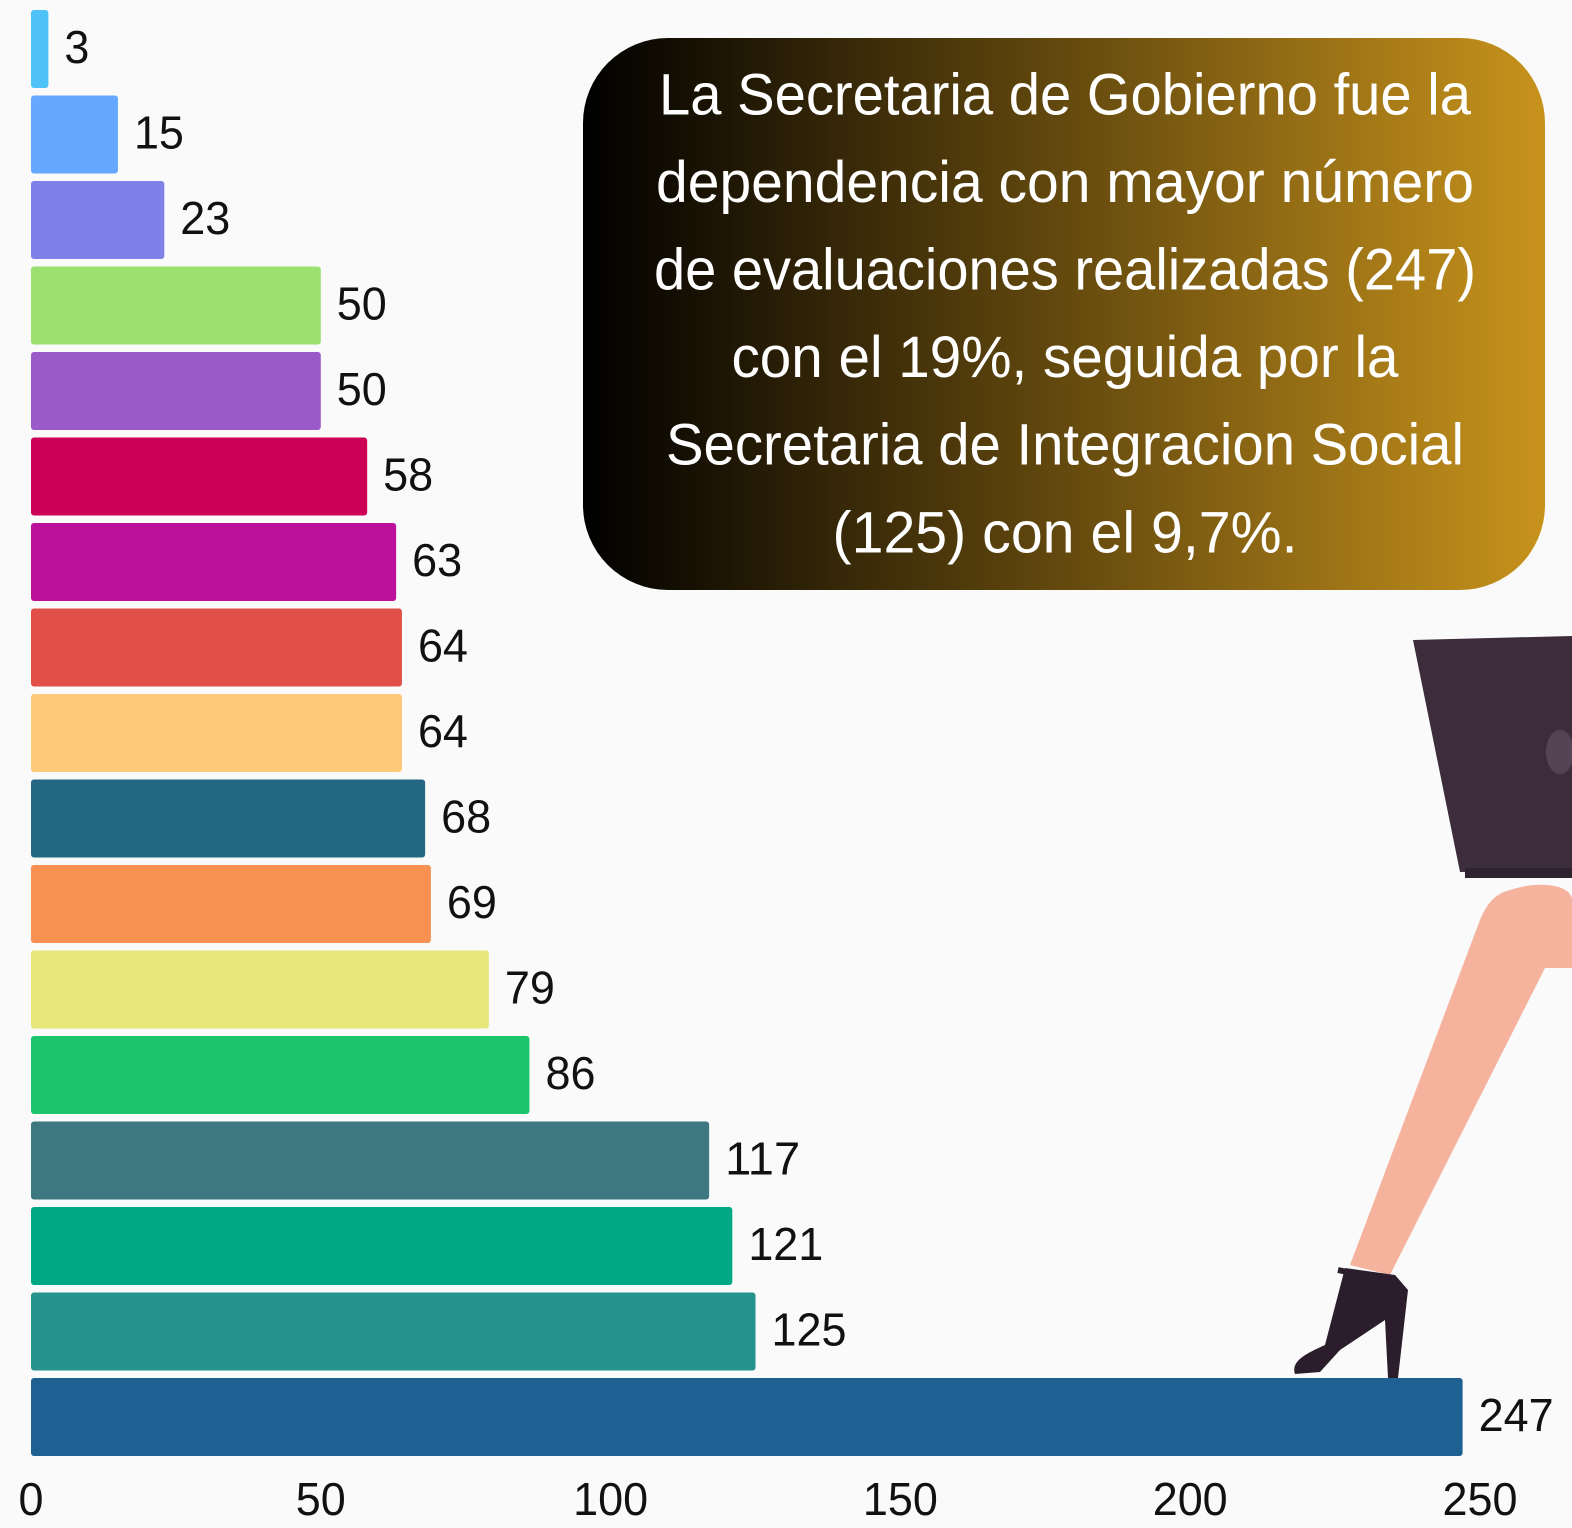 This screenshot has height=1528, width=1572. I want to click on value-label: 117, so click(762, 1159).